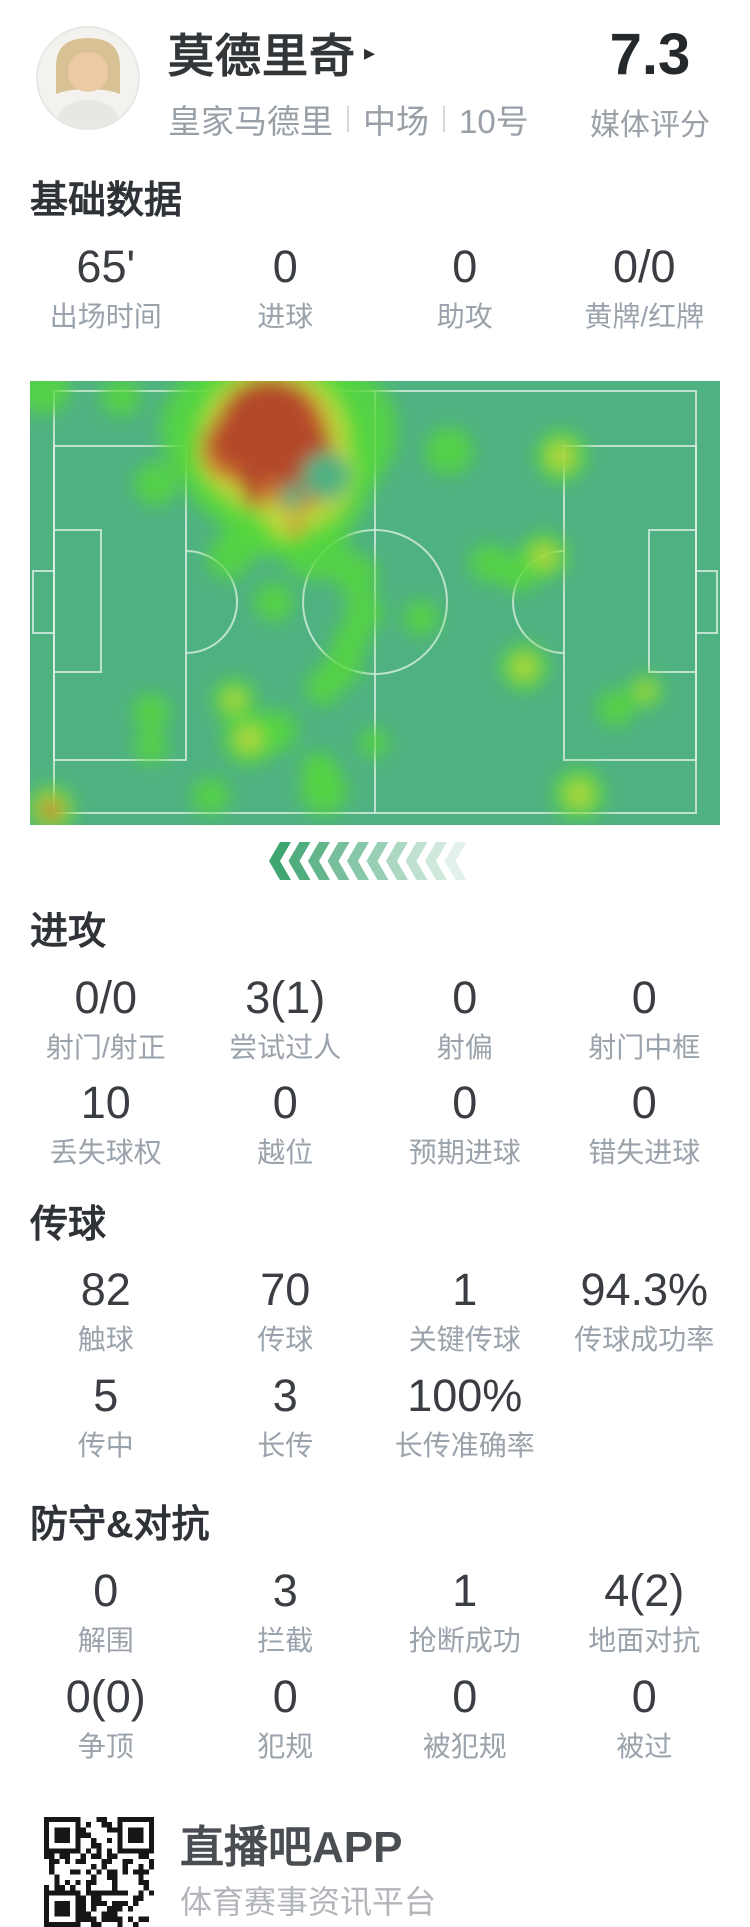 This screenshot has width=750, height=1927. What do you see at coordinates (106, 997) in the screenshot?
I see `stat-value: 0/0` at bounding box center [106, 997].